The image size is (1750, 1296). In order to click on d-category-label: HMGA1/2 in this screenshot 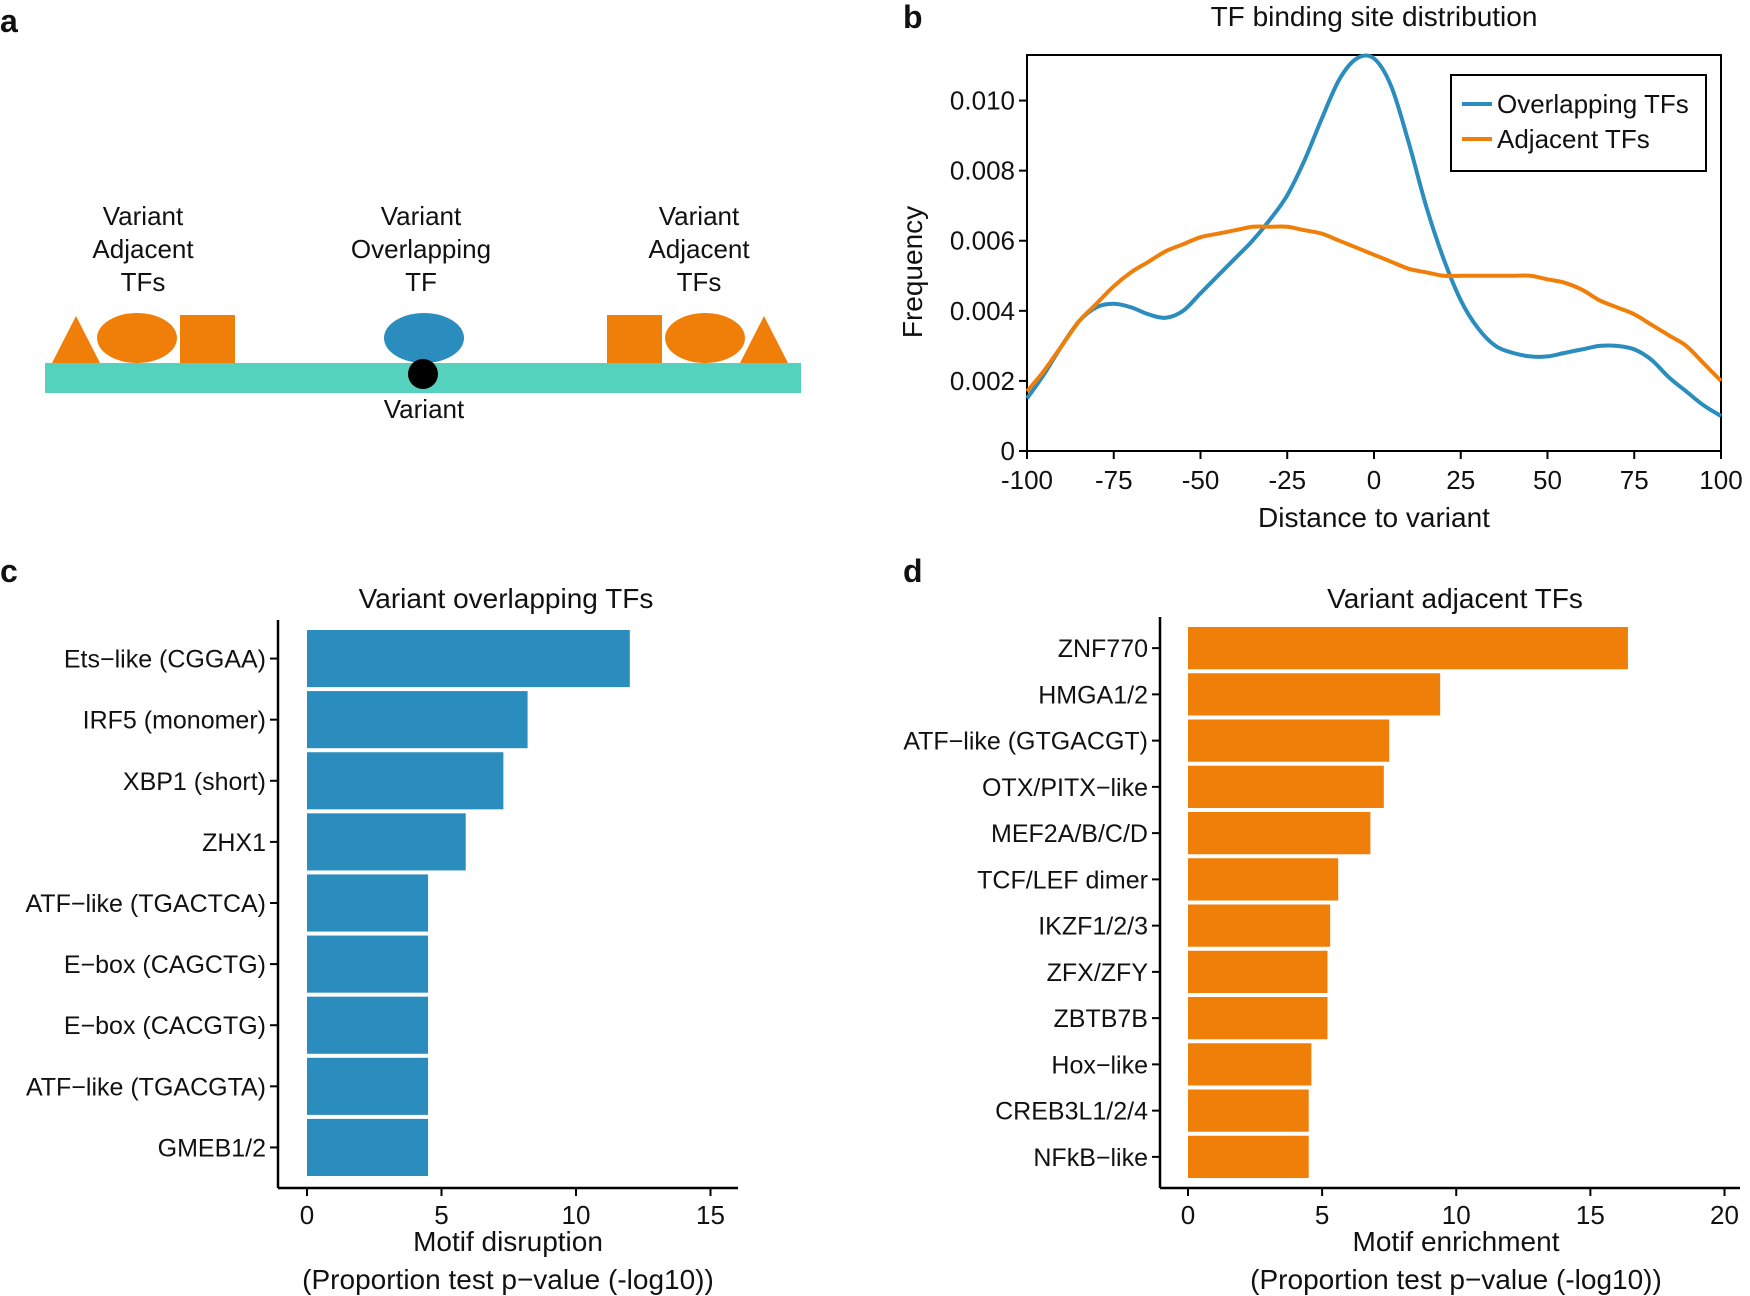, I will do `click(1093, 695)`.